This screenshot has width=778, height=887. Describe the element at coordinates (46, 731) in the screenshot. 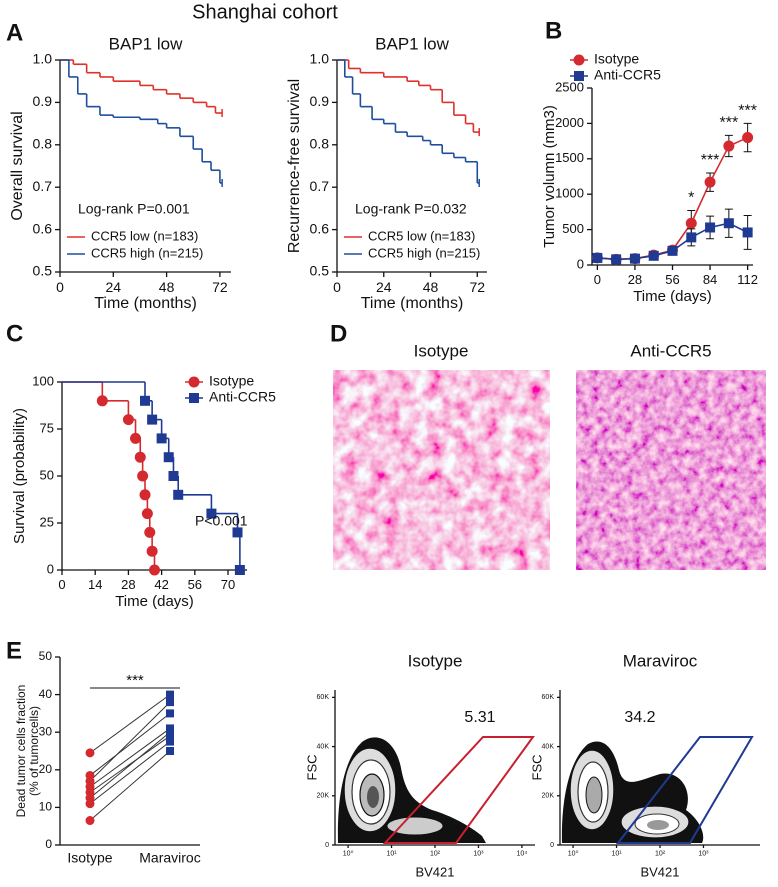

I see `y-tick-label: 30` at that location.